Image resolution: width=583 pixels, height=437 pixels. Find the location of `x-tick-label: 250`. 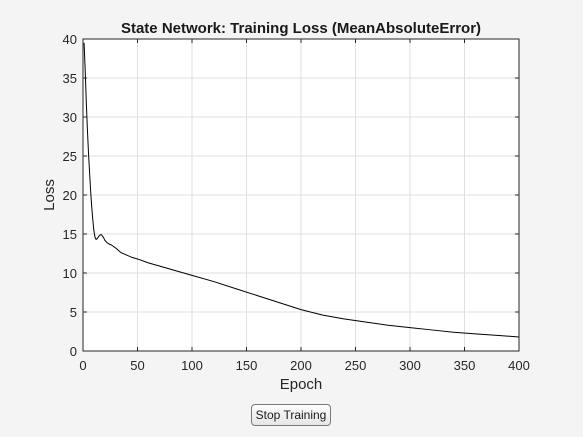

x-tick-label: 250 is located at coordinates (356, 365).